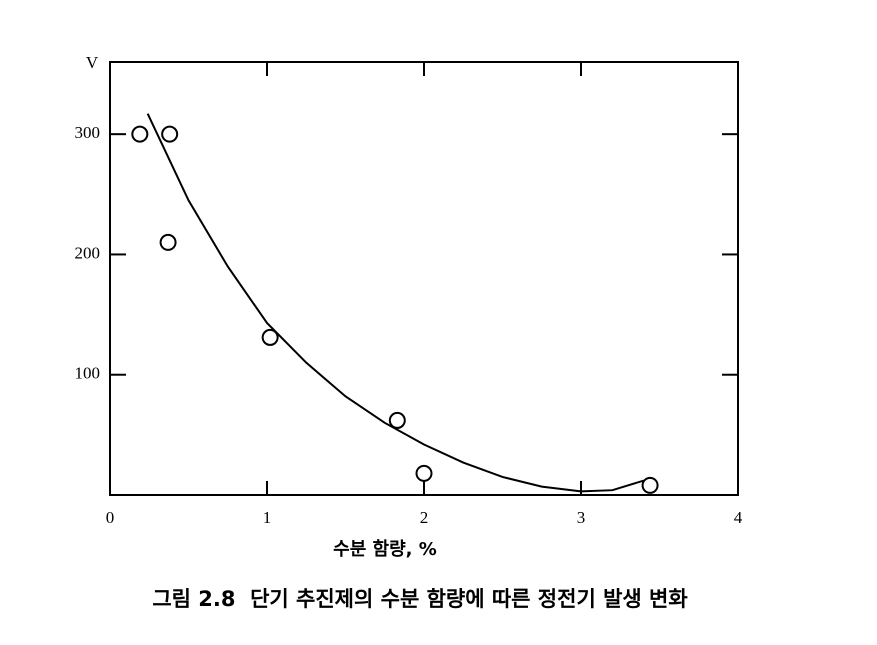  Describe the element at coordinates (424, 517) in the screenshot. I see `x-tick-label: 2` at that location.